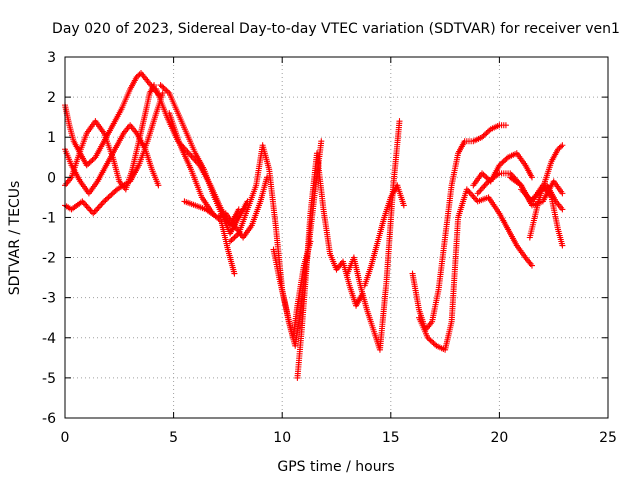 This screenshot has width=640, height=480. Describe the element at coordinates (51, 58) in the screenshot. I see `y-tick-label: 3` at that location.